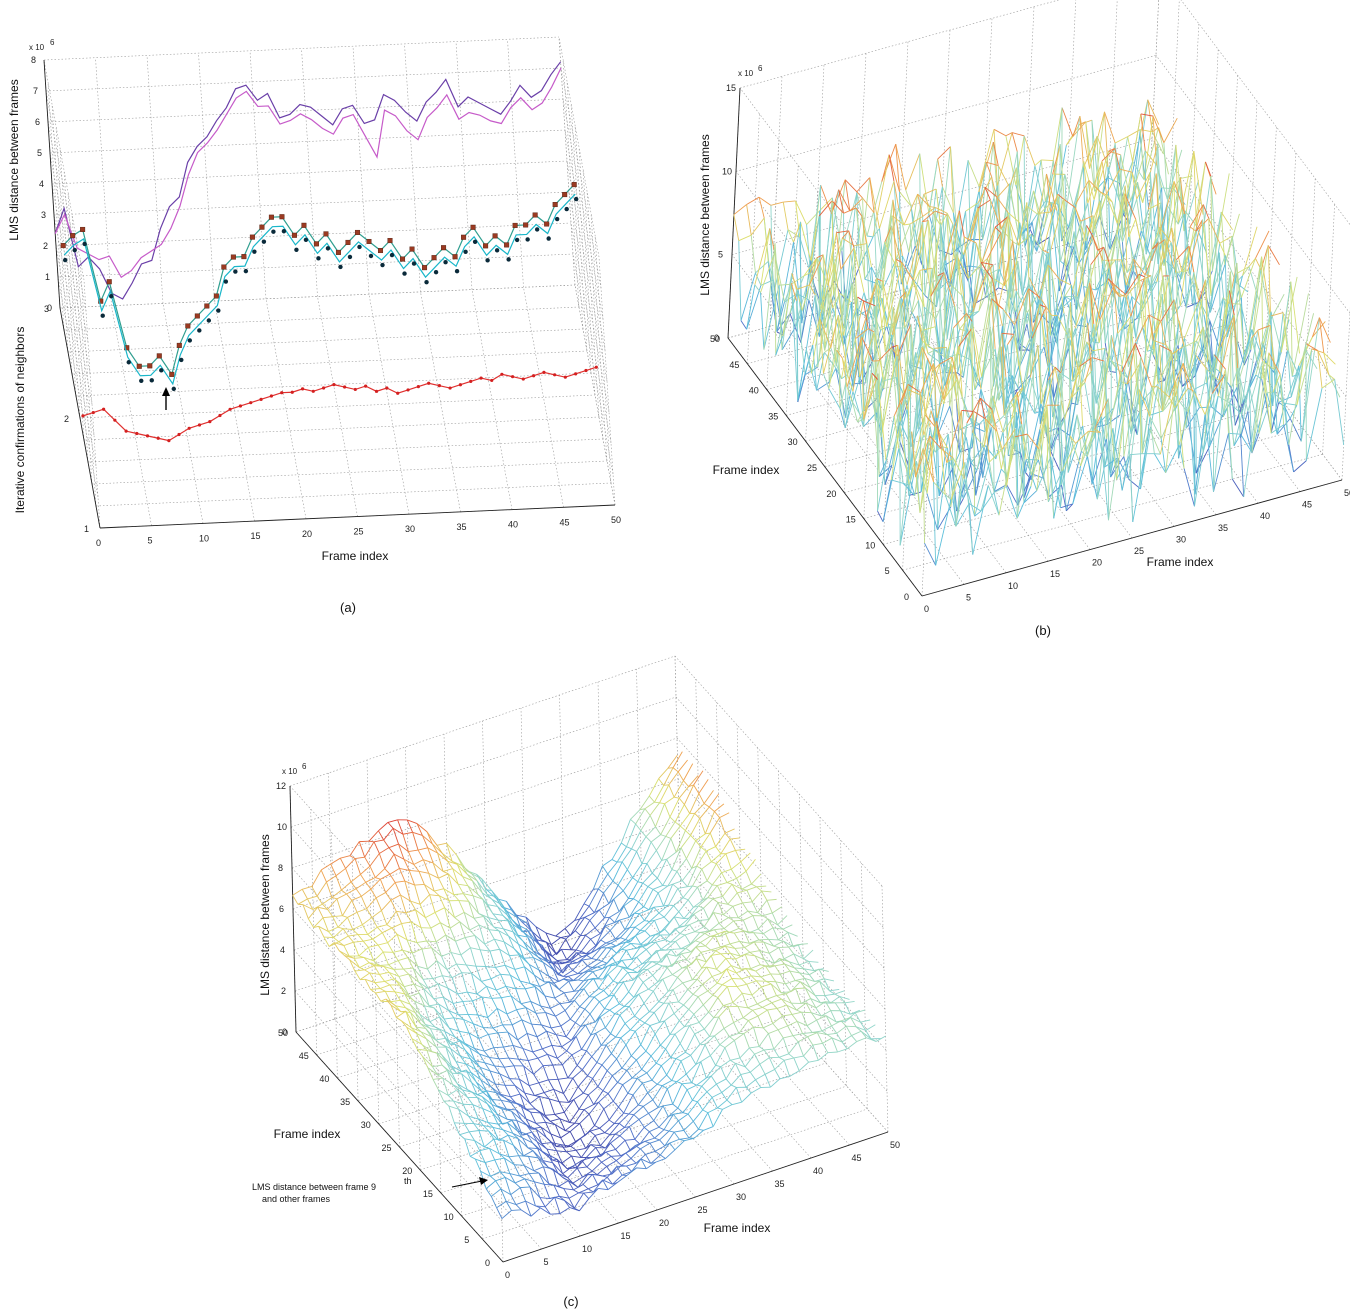 This screenshot has height=1314, width=1350. What do you see at coordinates (773, 416) in the screenshot?
I see `y-tick-label: 35` at bounding box center [773, 416].